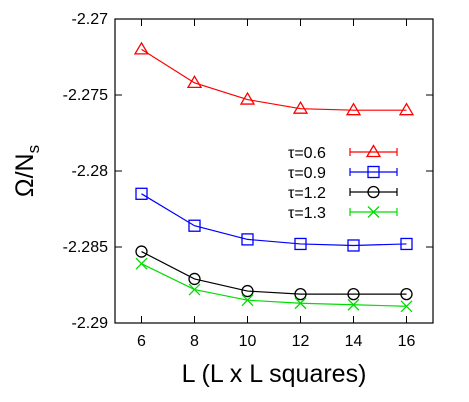 This screenshot has height=402, width=469. Describe the element at coordinates (85, 95) in the screenshot. I see `y-tick-label: -2.275` at that location.